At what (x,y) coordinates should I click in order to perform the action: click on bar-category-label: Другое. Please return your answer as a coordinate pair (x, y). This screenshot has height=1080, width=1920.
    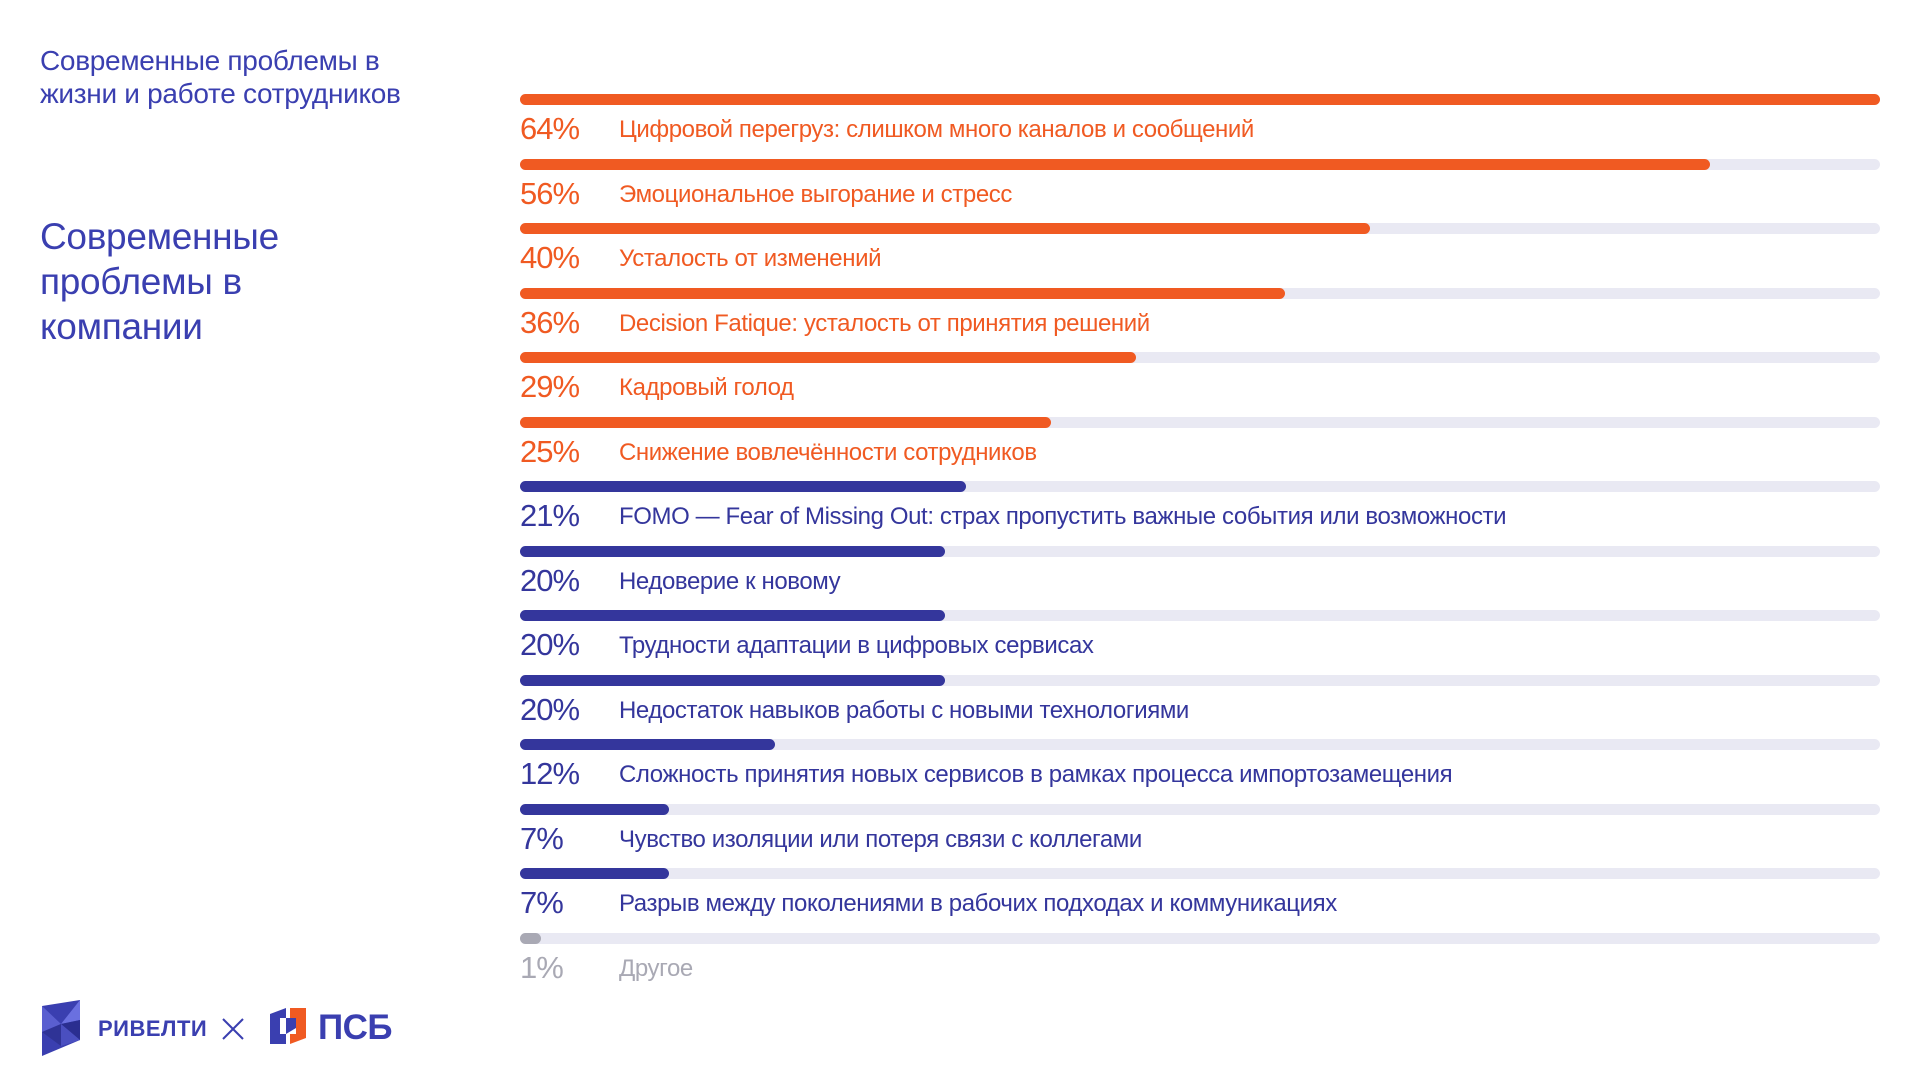
    Looking at the image, I should click on (656, 968).